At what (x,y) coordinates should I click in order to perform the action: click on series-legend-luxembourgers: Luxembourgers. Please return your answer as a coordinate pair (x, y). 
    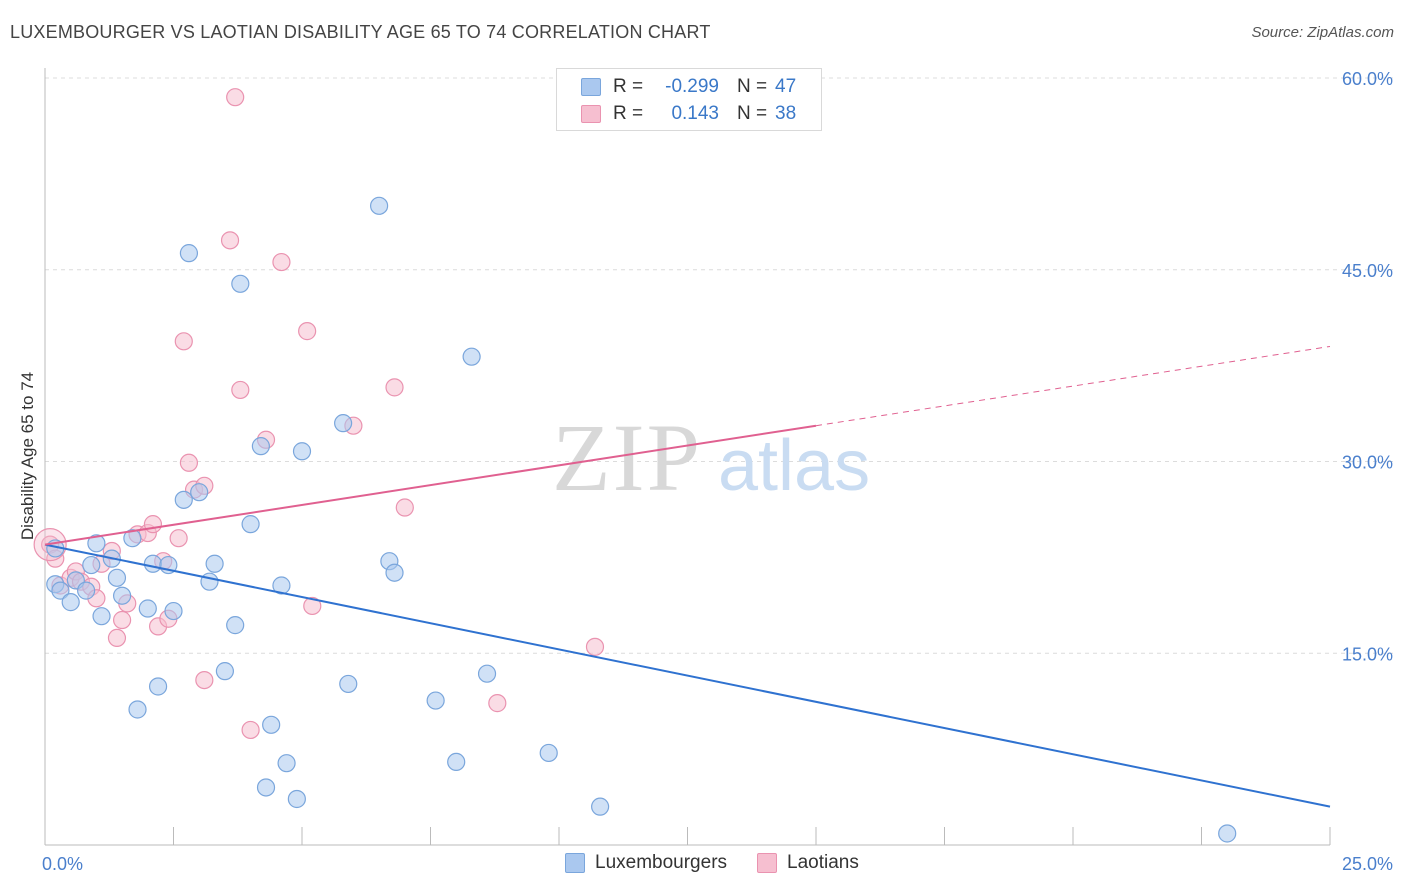
    Looking at the image, I should click on (646, 863).